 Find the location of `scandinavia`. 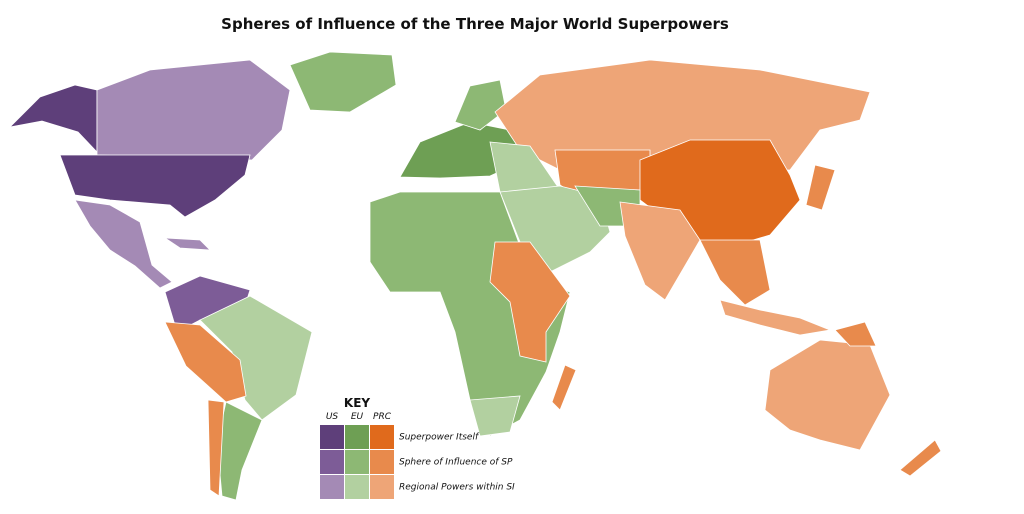

scandinavia is located at coordinates (480, 105).